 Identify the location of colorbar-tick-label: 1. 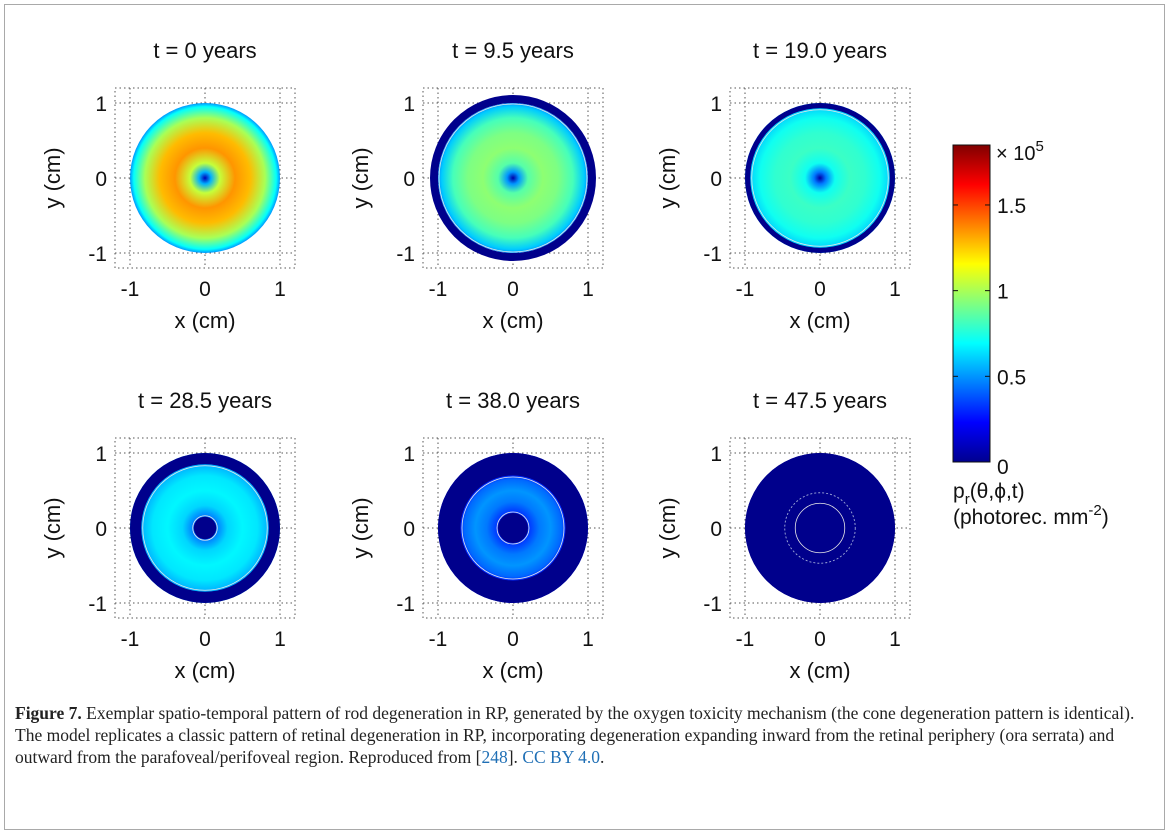
(1003, 292).